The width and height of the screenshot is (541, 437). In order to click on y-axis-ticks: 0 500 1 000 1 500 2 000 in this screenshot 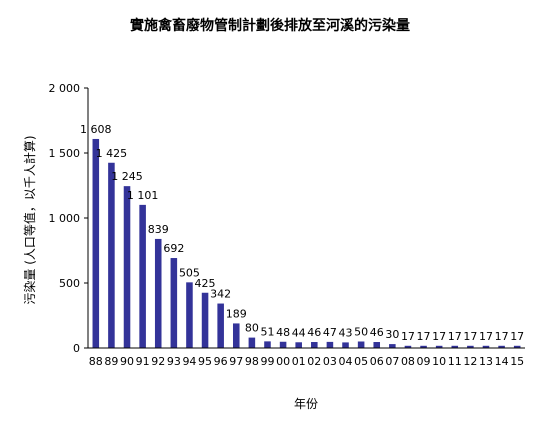, I will do `click(68, 218)`.